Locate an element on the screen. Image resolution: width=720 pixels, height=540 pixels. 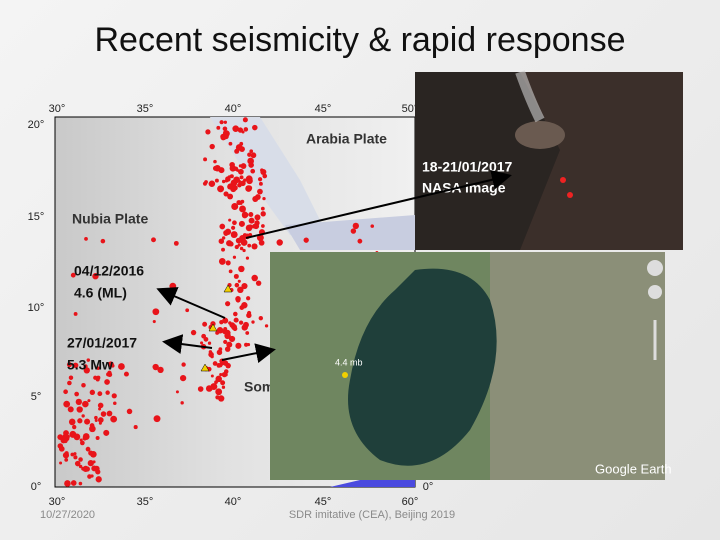
lon-label: 60° is located at coordinates (410, 502).